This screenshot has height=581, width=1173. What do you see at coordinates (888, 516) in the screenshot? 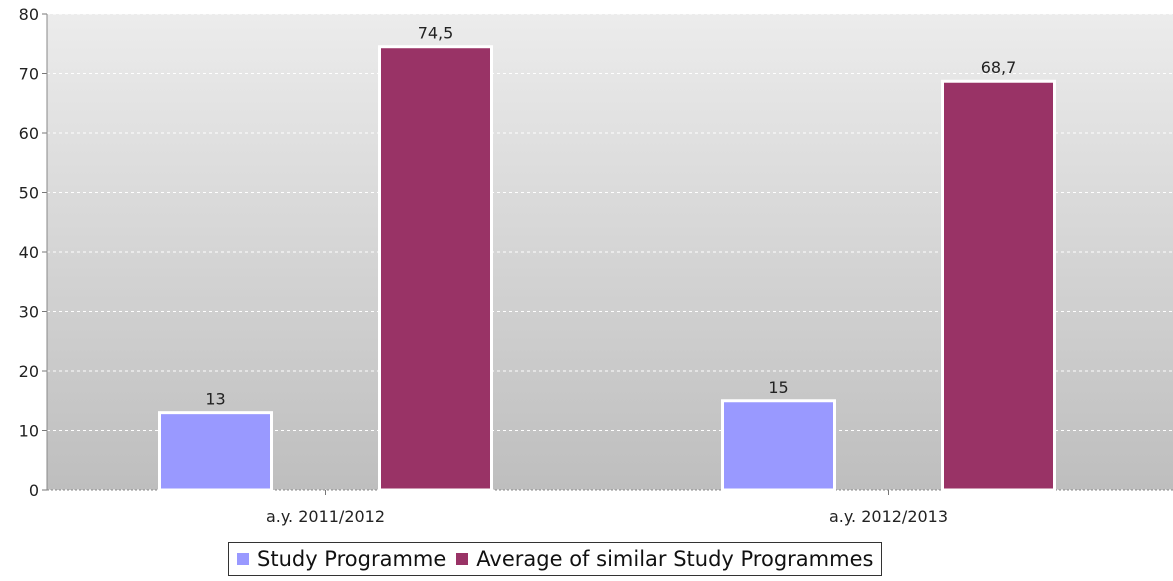
I see `x-category-label: a.y. 2012/2013` at bounding box center [888, 516].